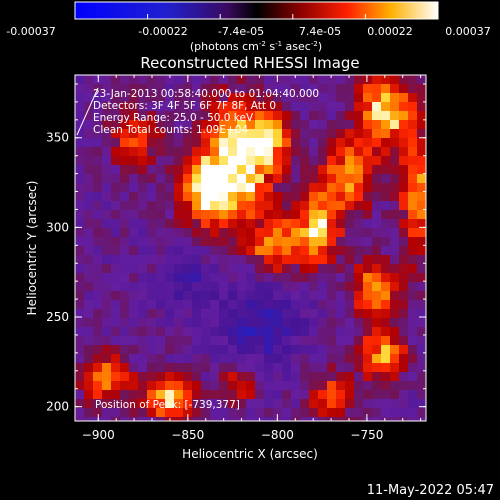 The width and height of the screenshot is (500, 500). I want to click on colorbar-tick-label: -0.00037, so click(30, 31).